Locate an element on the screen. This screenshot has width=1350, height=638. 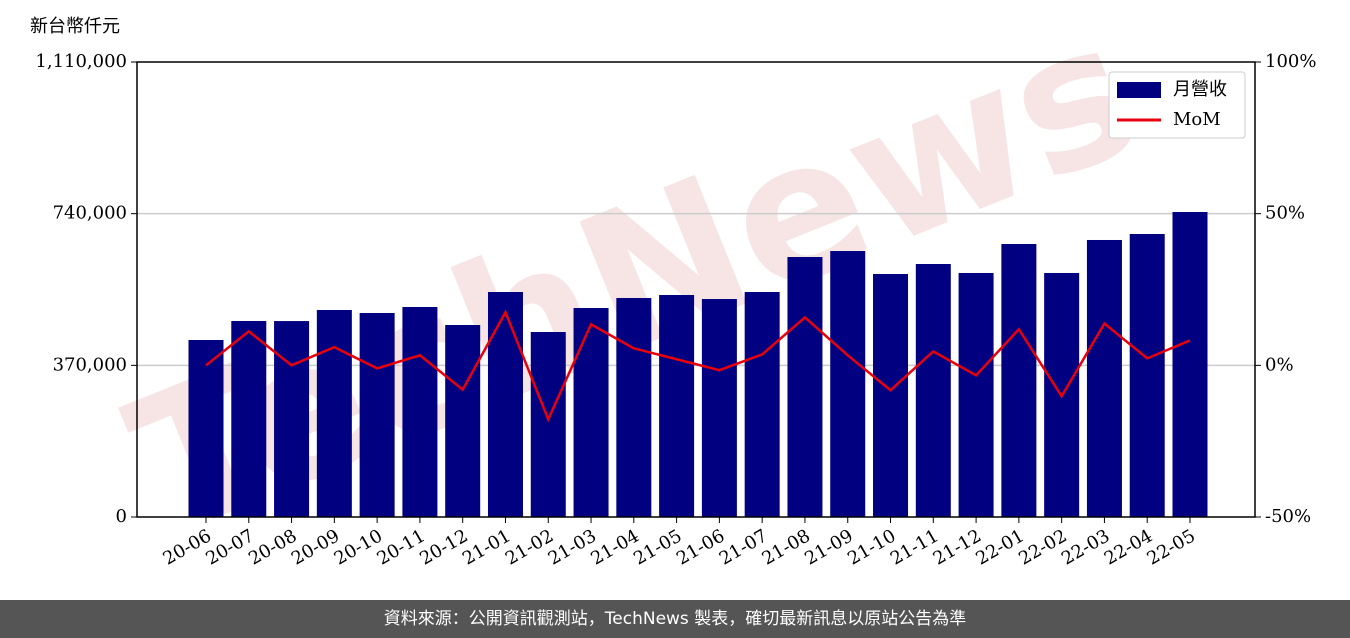
x-tick-label: 22-04 is located at coordinates (1128, 547).